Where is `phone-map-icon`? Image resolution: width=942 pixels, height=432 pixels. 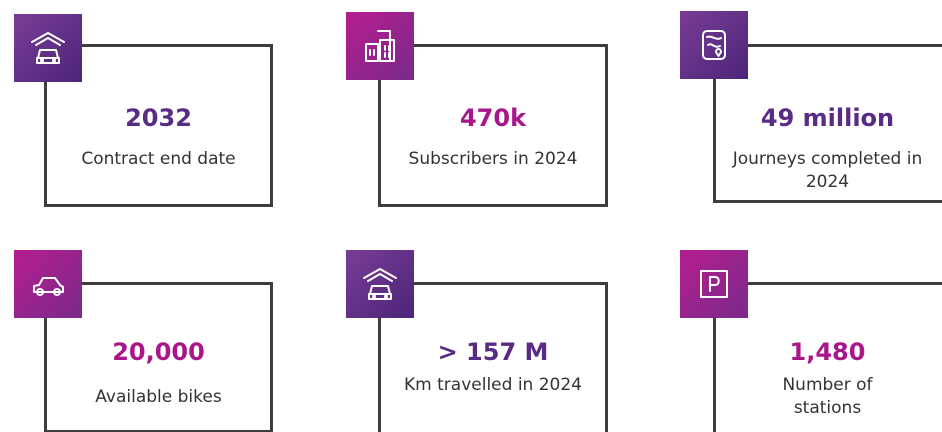
phone-map-icon is located at coordinates (714, 45).